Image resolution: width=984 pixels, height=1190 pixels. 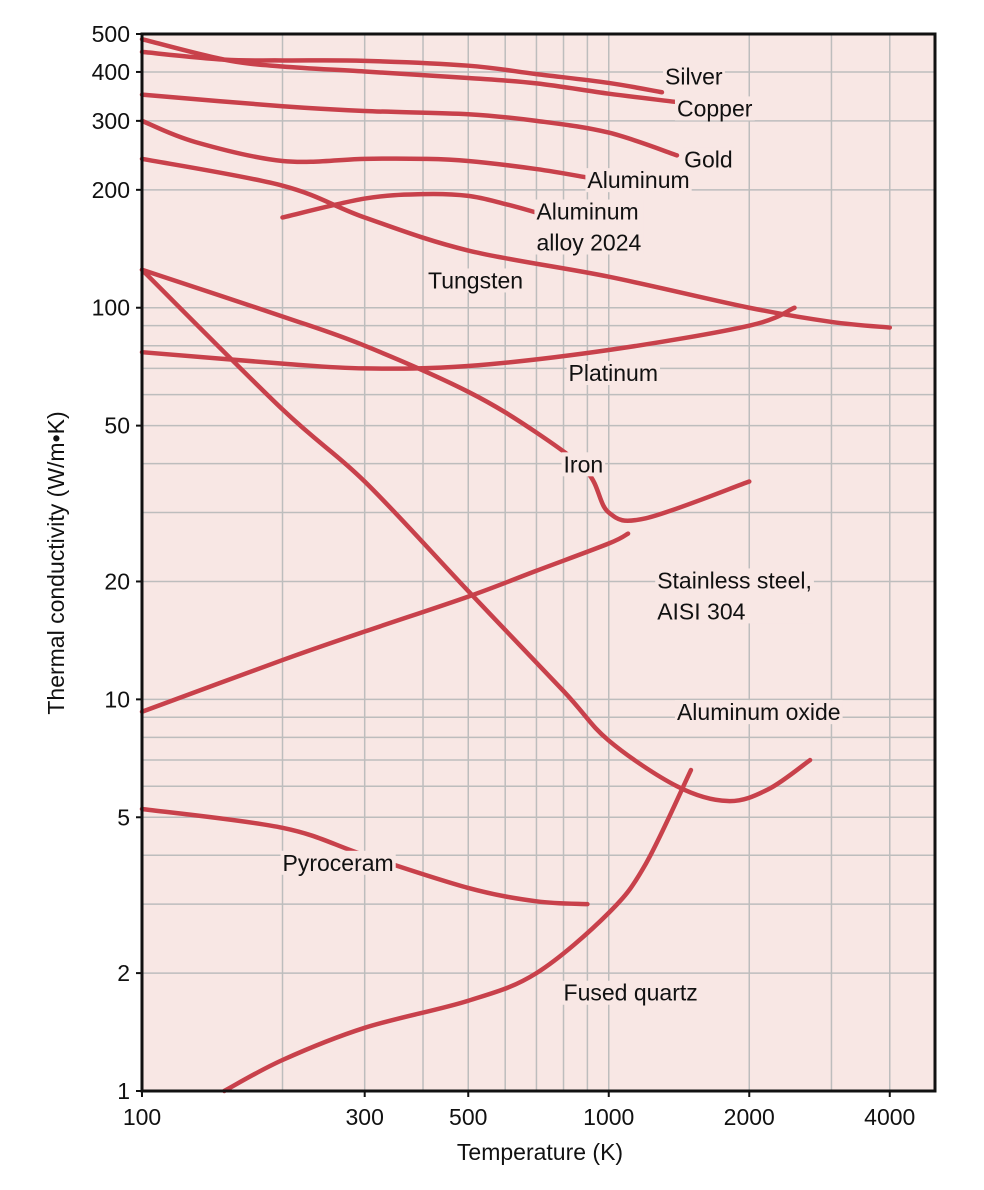 I want to click on label-stainless-steel-aisi-304: Stainless steel, AISI 304, so click(x=734, y=595).